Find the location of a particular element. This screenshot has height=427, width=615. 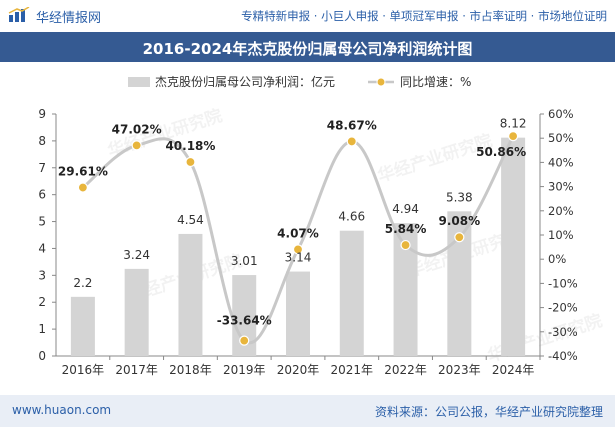

left-tick-label: 3 is located at coordinates (42, 275).